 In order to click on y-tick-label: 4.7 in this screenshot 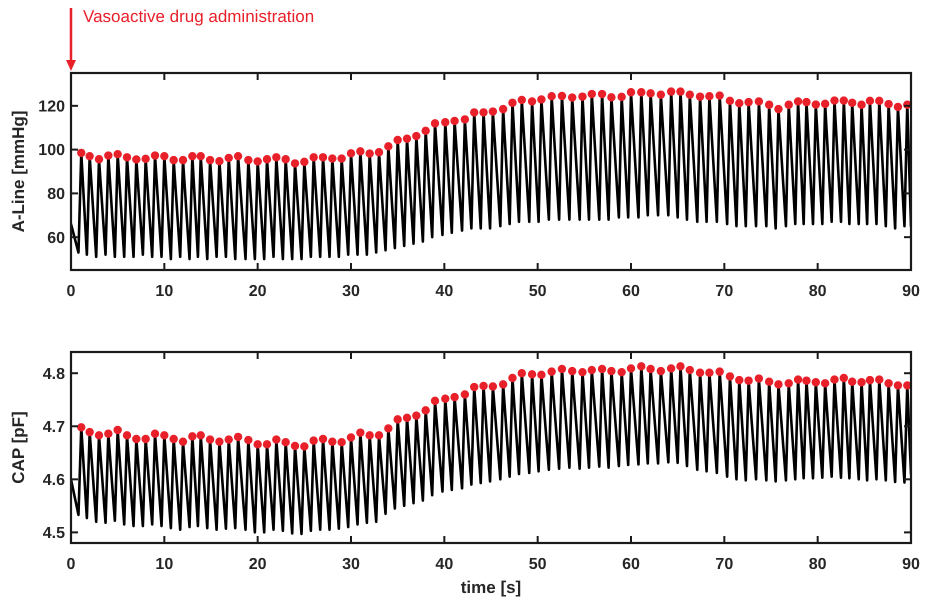, I will do `click(54, 427)`.